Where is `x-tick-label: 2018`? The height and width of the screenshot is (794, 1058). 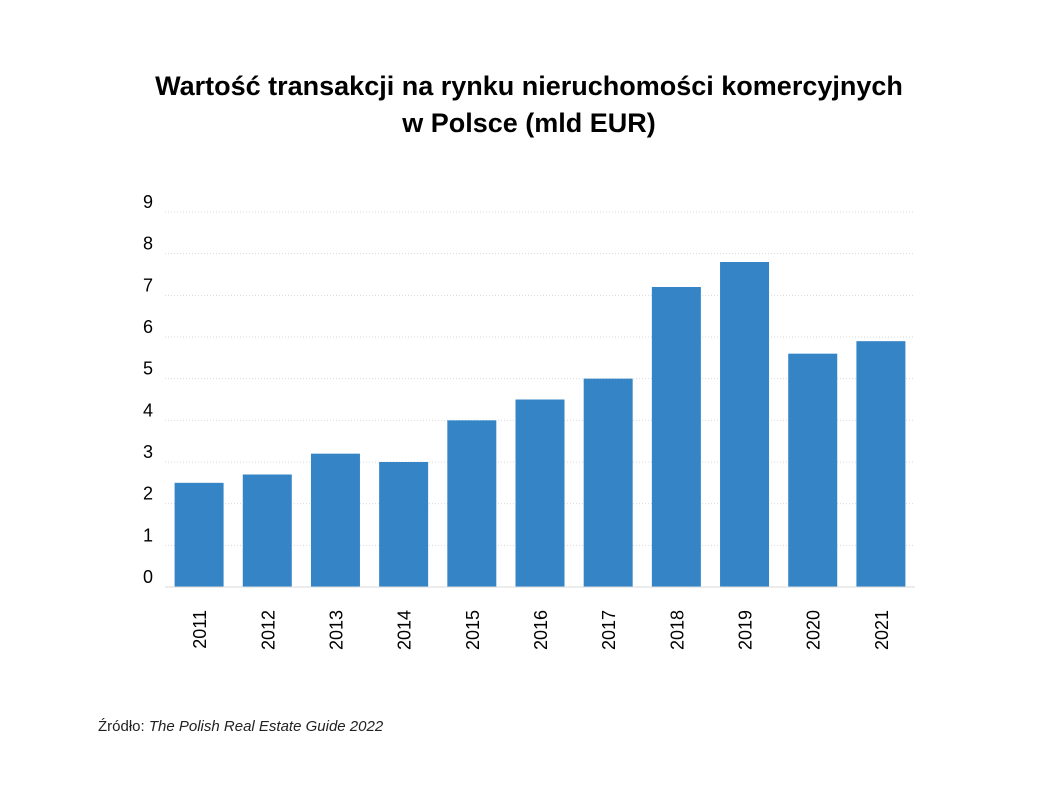
x-tick-label: 2018 is located at coordinates (677, 630).